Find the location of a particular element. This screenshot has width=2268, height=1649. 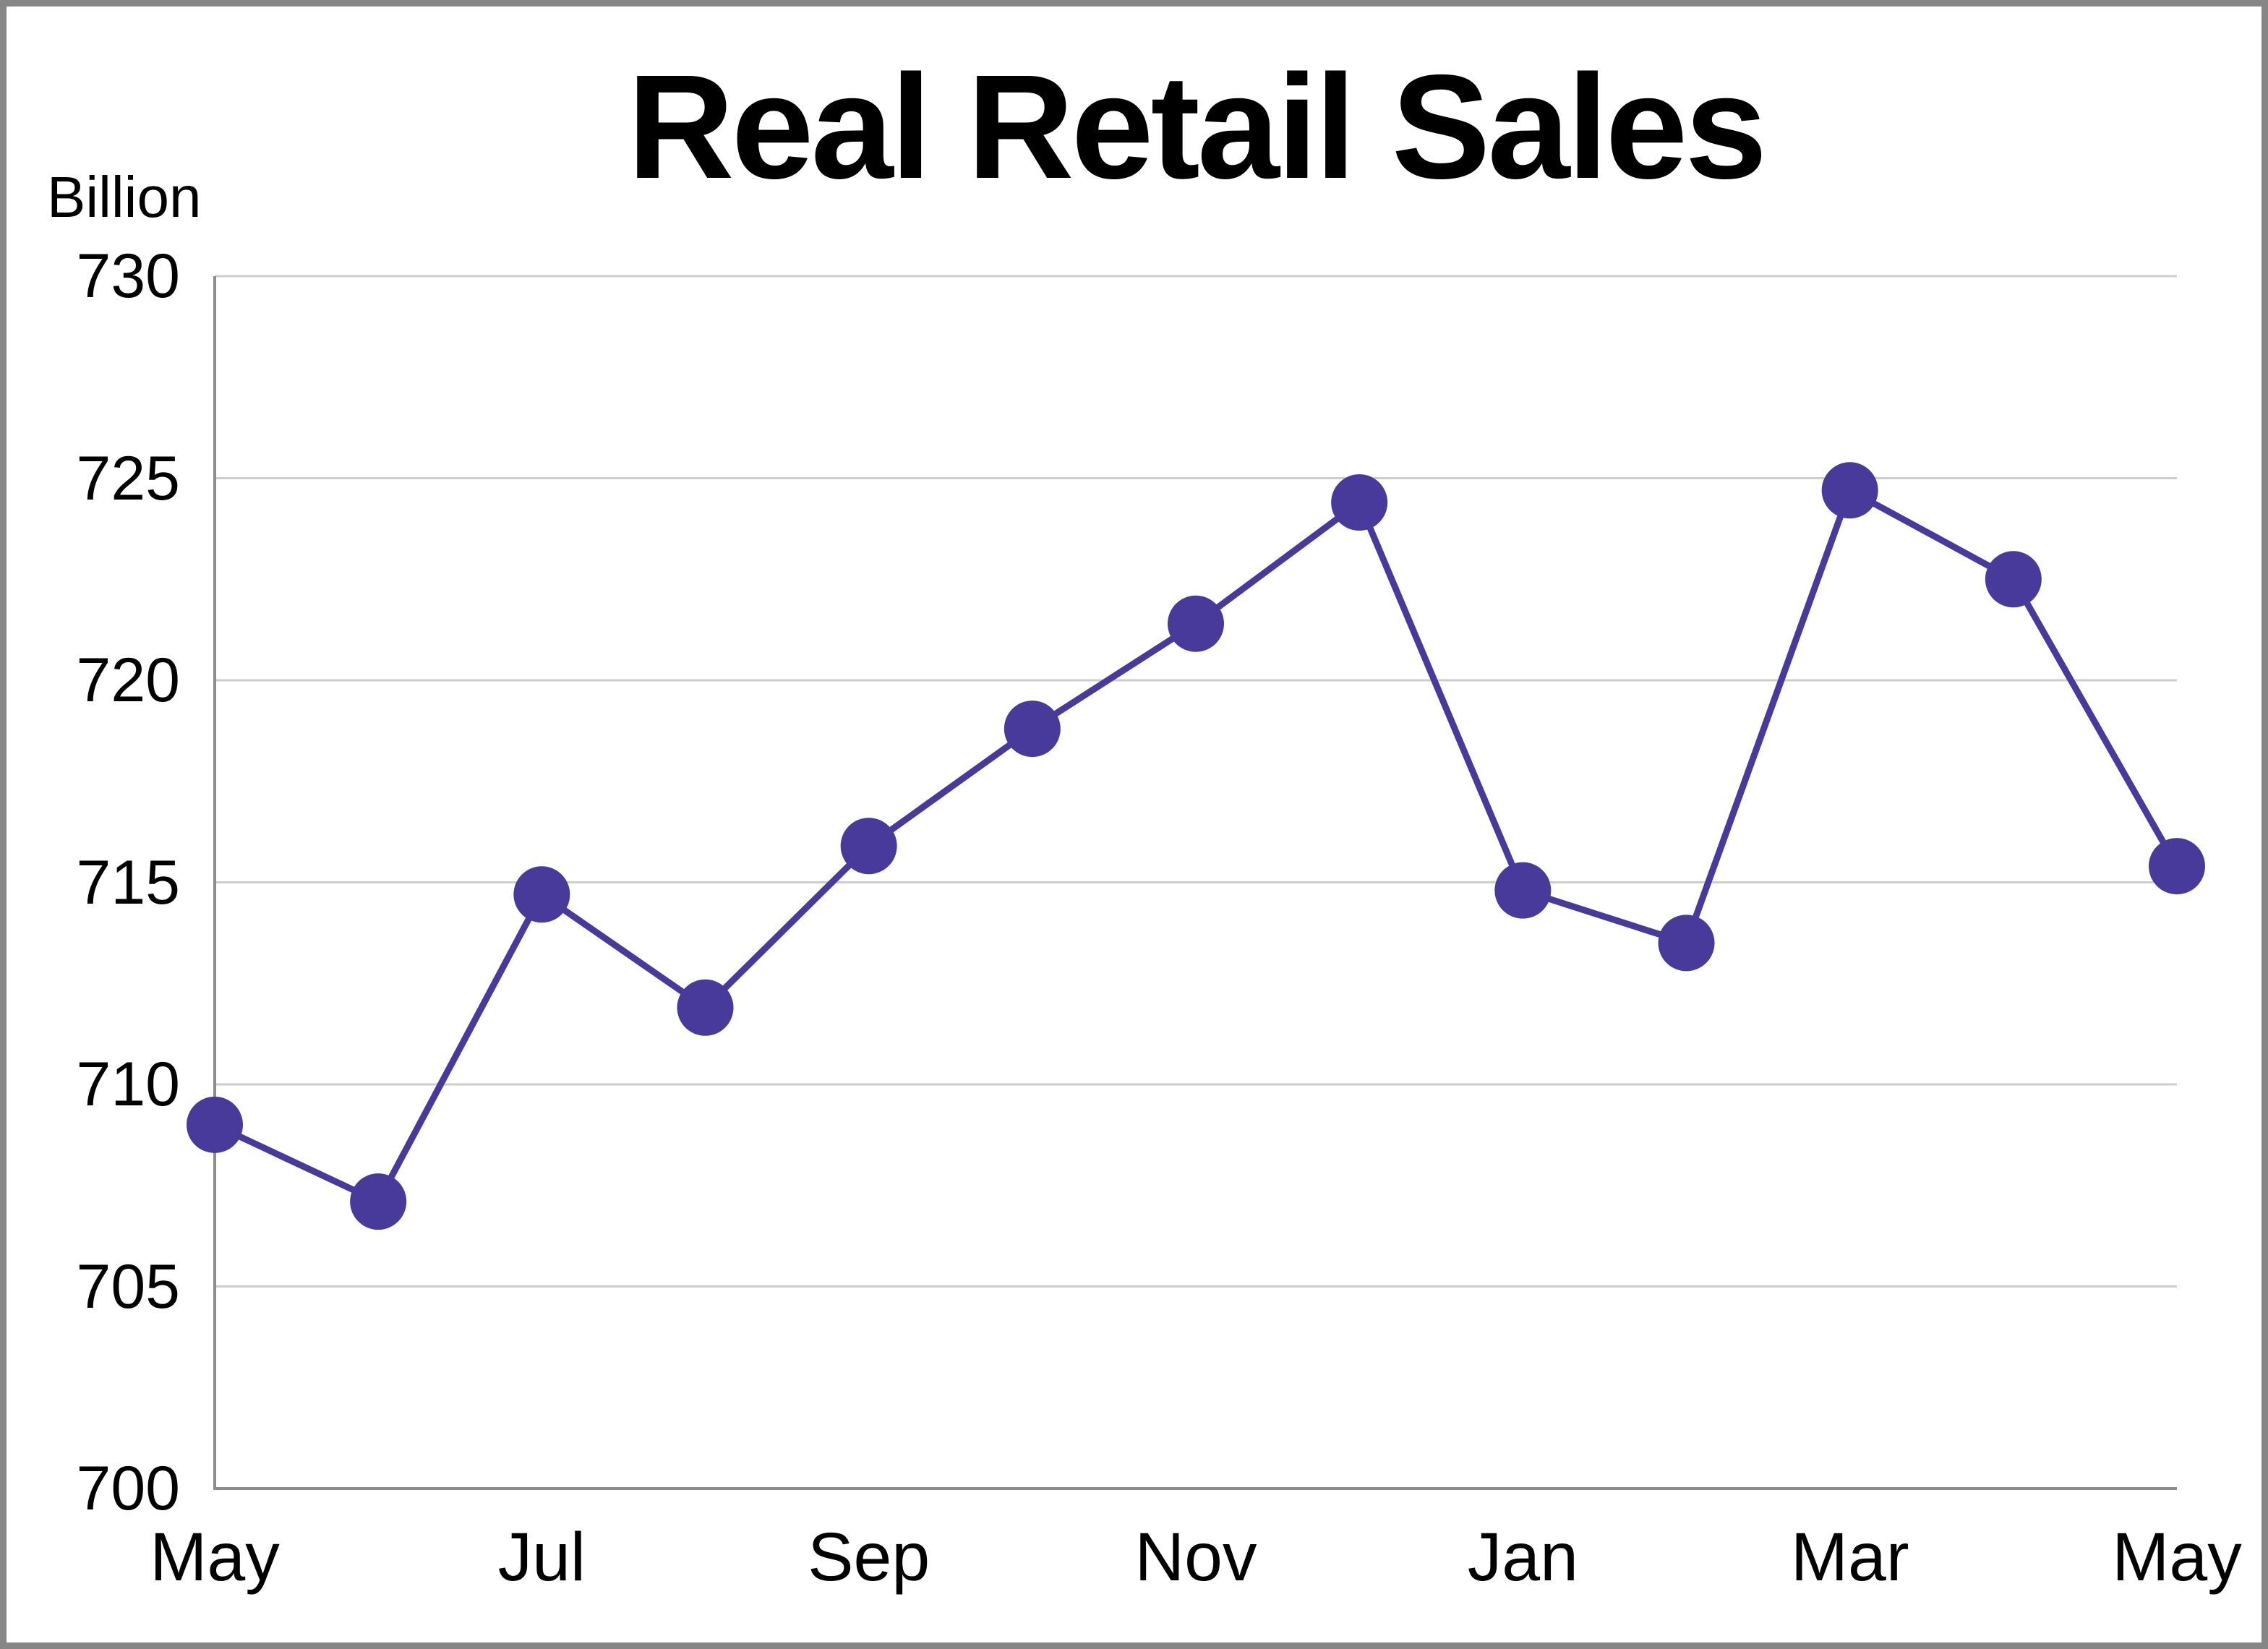

x-tick-label-Sep-2: Sep is located at coordinates (869, 1557).